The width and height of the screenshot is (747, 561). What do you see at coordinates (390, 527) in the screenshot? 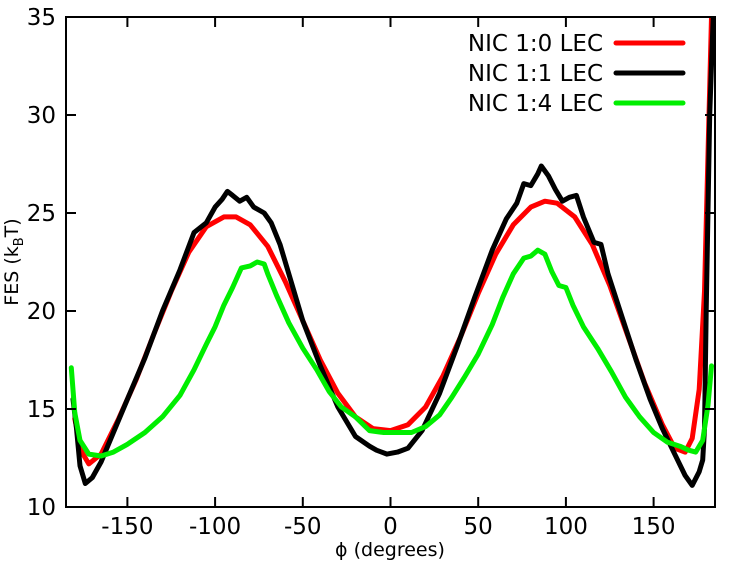
I see `x-tick-label: 0` at bounding box center [390, 527].